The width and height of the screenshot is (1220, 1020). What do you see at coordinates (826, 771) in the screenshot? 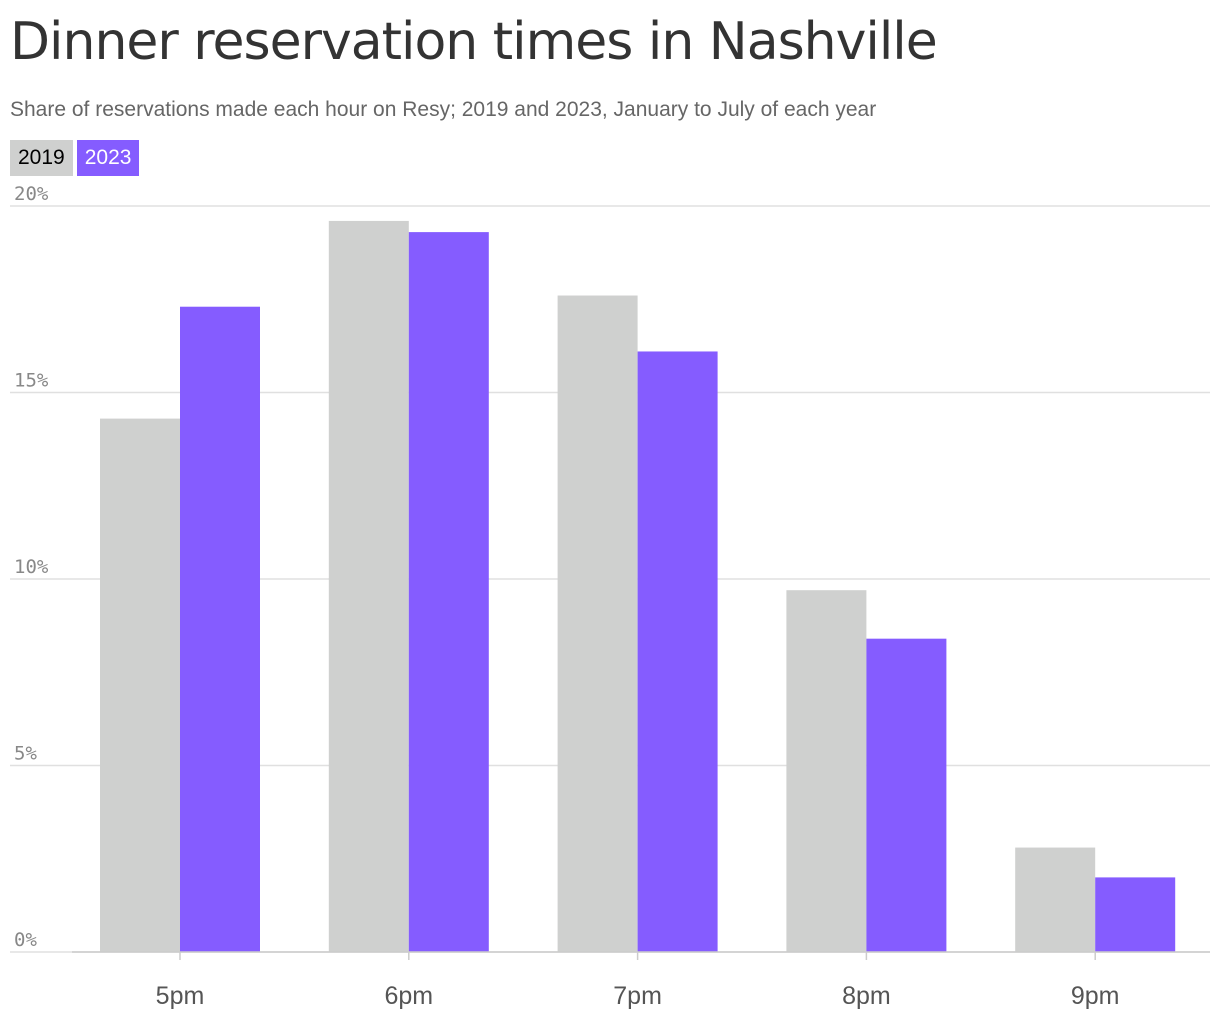
I see `bar-2019-8pm` at bounding box center [826, 771].